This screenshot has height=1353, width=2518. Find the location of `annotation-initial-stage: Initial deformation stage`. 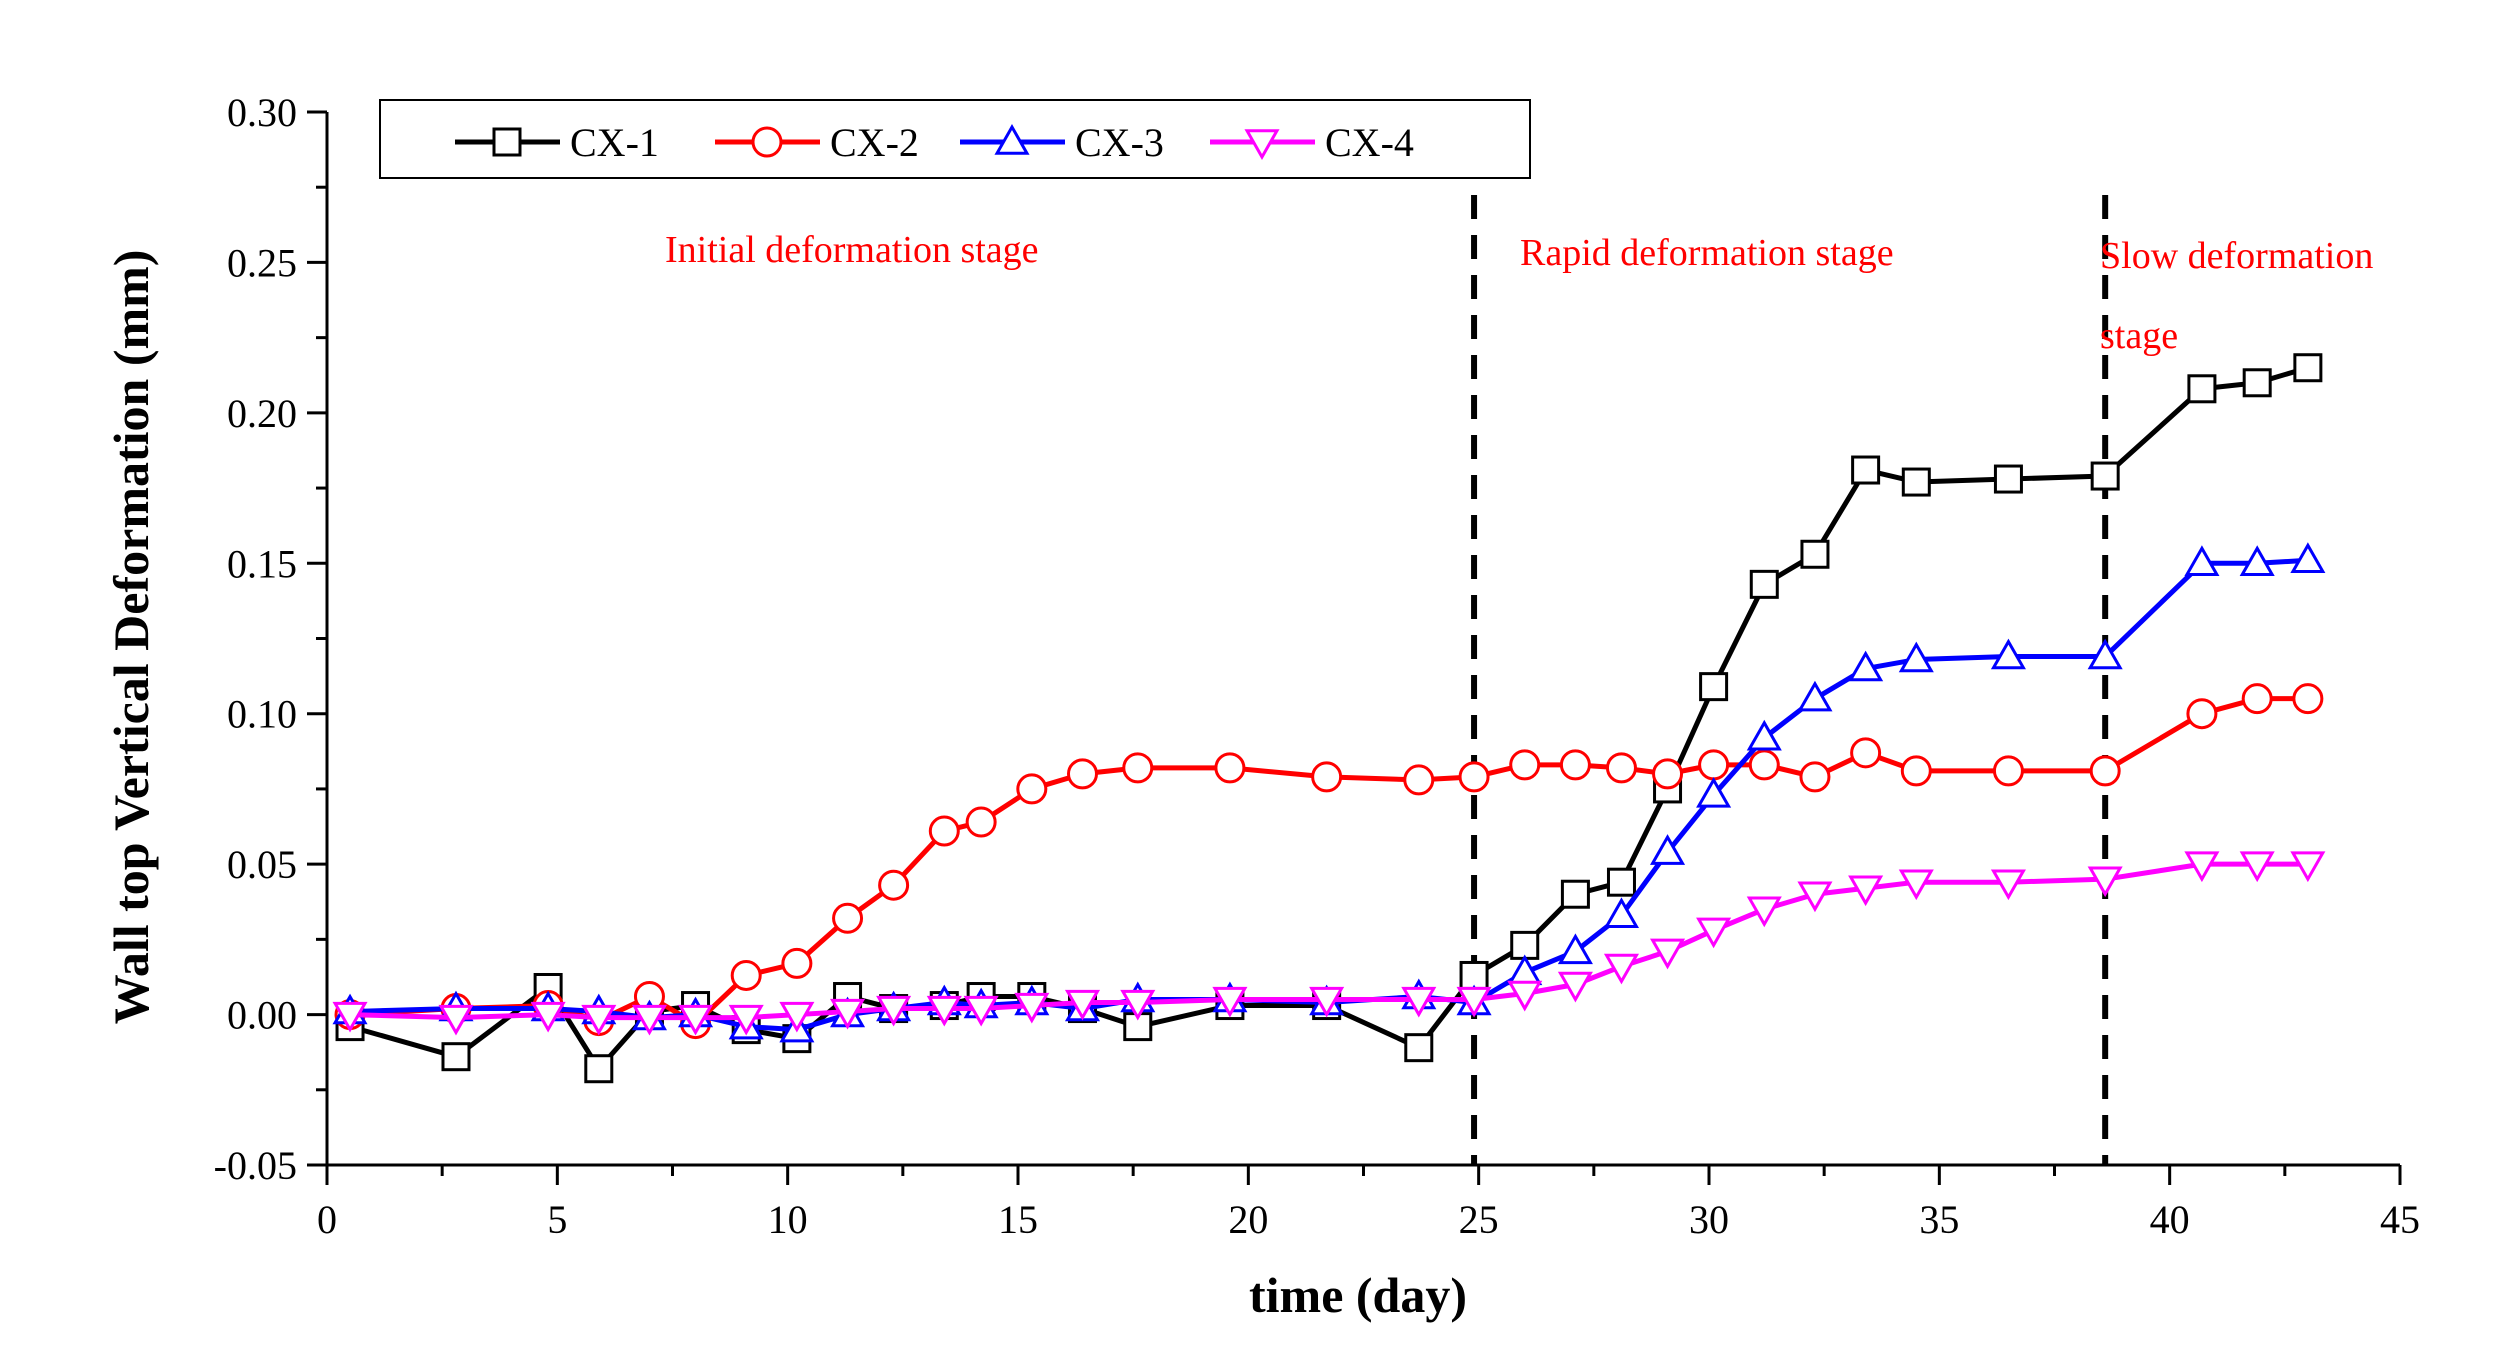

annotation-initial-stage: Initial deformation stage is located at coordinates (852, 250).